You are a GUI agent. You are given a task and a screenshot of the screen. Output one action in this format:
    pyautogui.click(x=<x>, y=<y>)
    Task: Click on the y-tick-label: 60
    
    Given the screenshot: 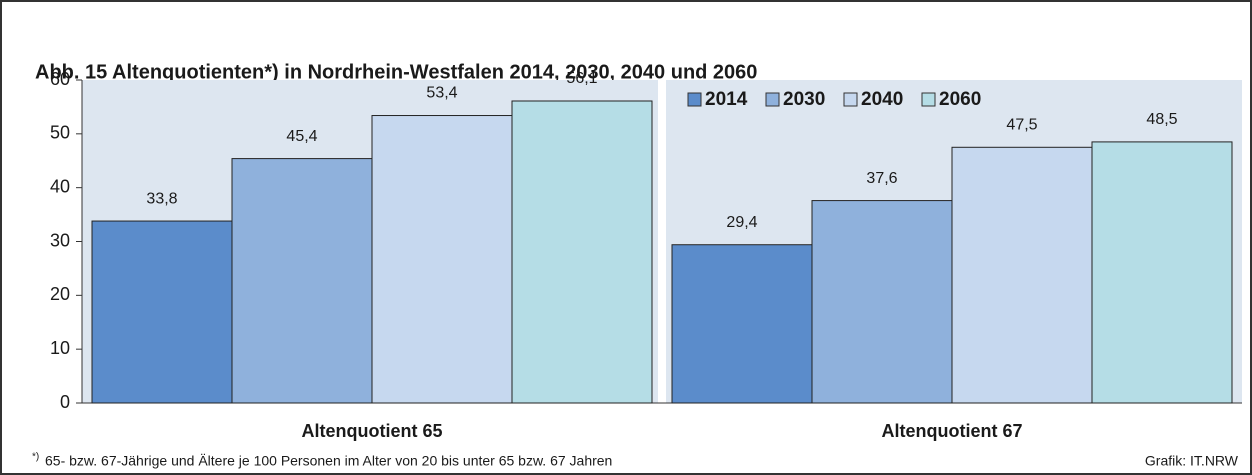 What is the action you would take?
    pyautogui.click(x=60, y=79)
    